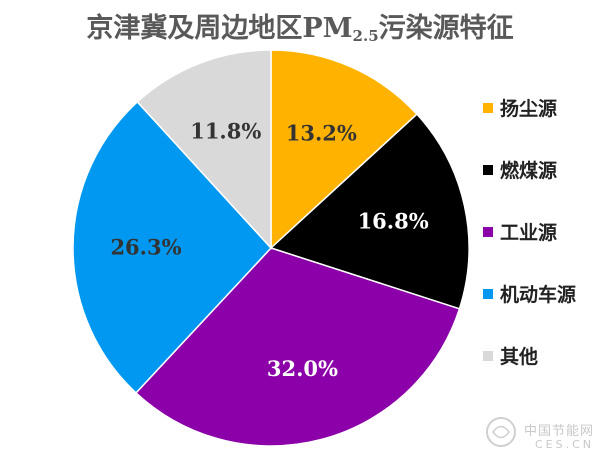 This screenshot has width=600, height=455. I want to click on slice-data-label: 11.8%, so click(225, 130).